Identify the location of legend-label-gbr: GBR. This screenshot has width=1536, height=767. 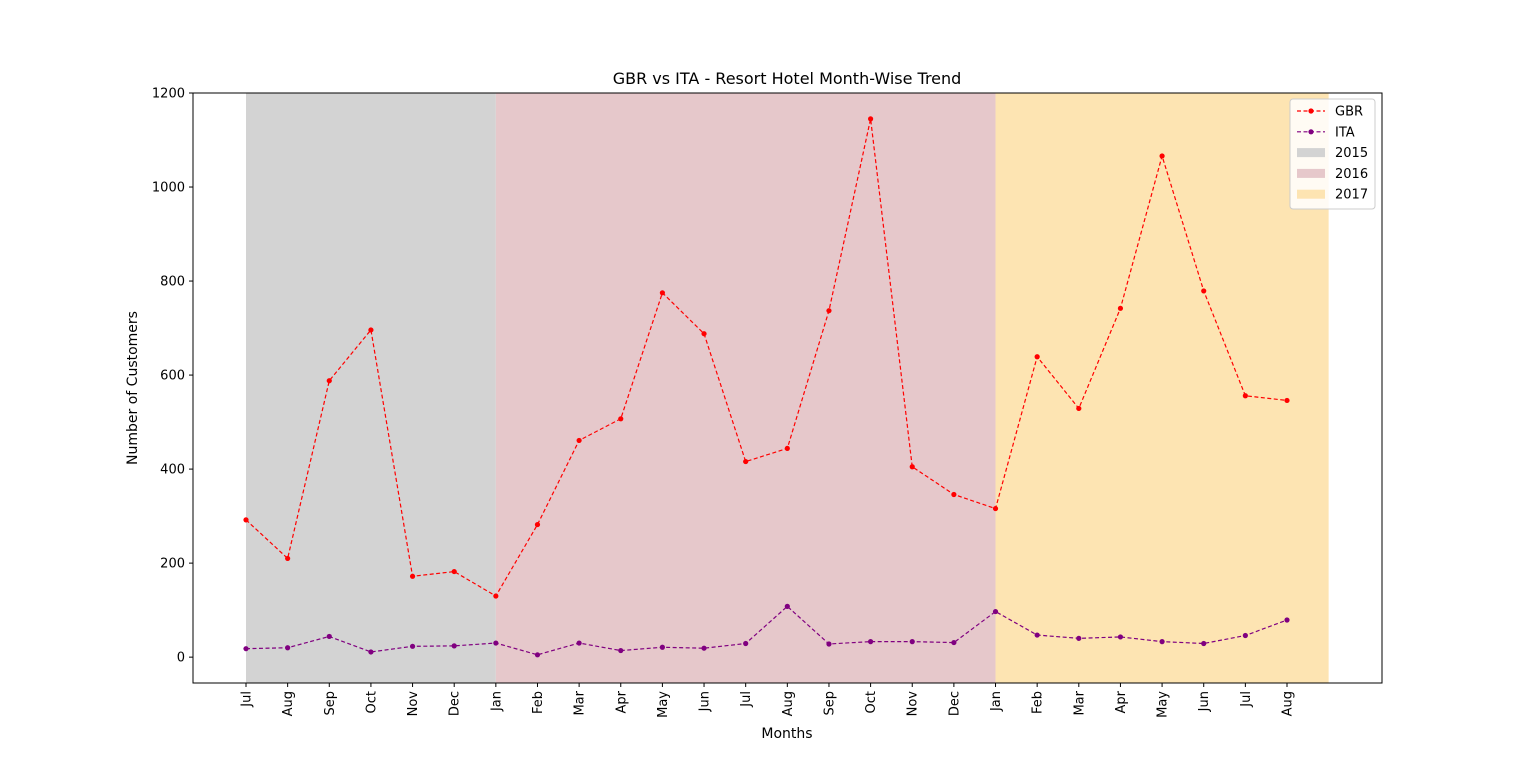
(1349, 112).